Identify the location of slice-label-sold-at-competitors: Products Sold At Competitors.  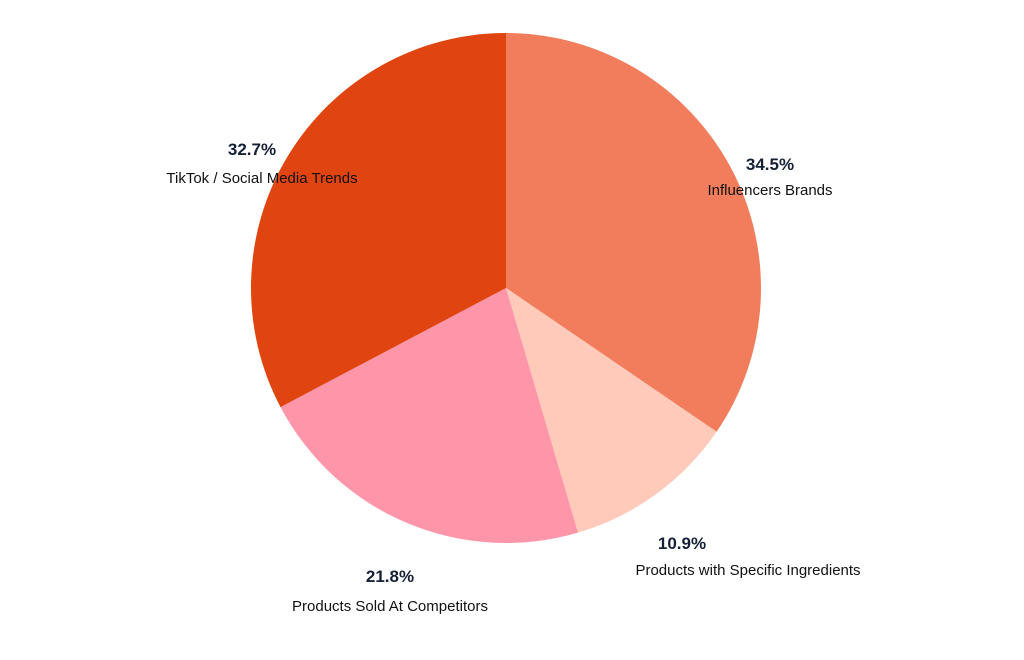
(390, 606).